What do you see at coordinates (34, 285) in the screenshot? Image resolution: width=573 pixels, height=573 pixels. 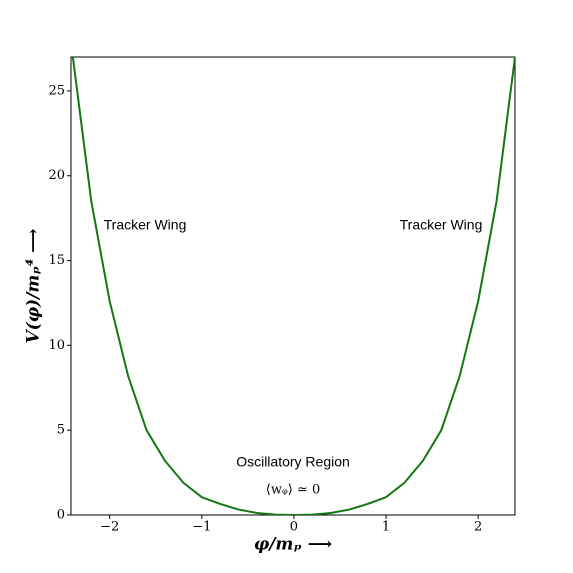 I see `y-axis-label: V(φ)/mₚ⁴ ⟶` at bounding box center [34, 285].